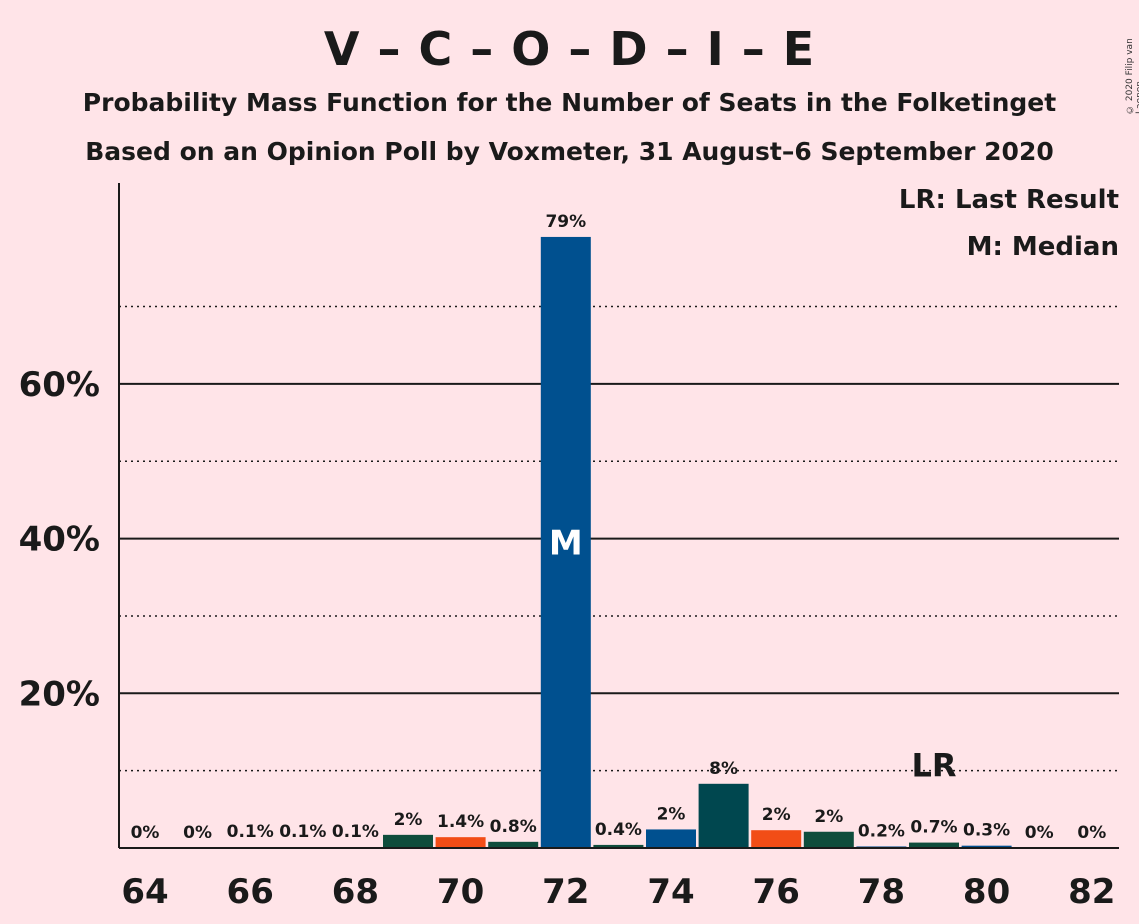 The width and height of the screenshot is (1139, 924). What do you see at coordinates (1091, 892) in the screenshot?
I see `x-tick-label: 82` at bounding box center [1091, 892].